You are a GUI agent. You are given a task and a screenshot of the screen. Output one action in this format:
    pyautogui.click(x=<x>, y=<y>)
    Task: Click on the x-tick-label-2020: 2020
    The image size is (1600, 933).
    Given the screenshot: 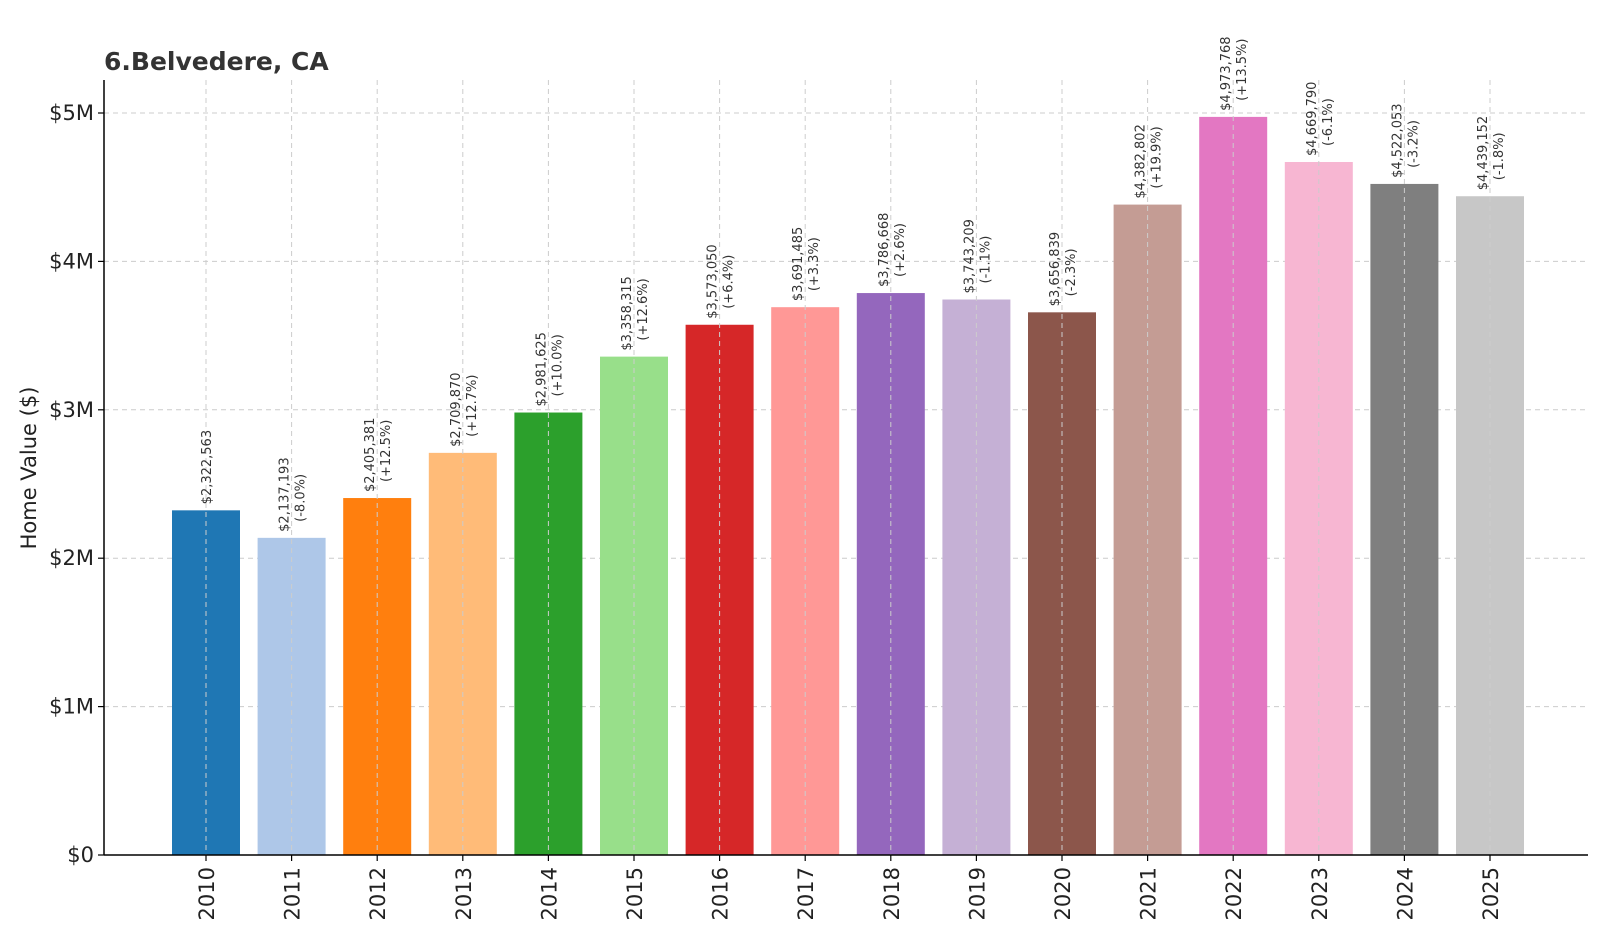 What is the action you would take?
    pyautogui.click(x=1063, y=893)
    